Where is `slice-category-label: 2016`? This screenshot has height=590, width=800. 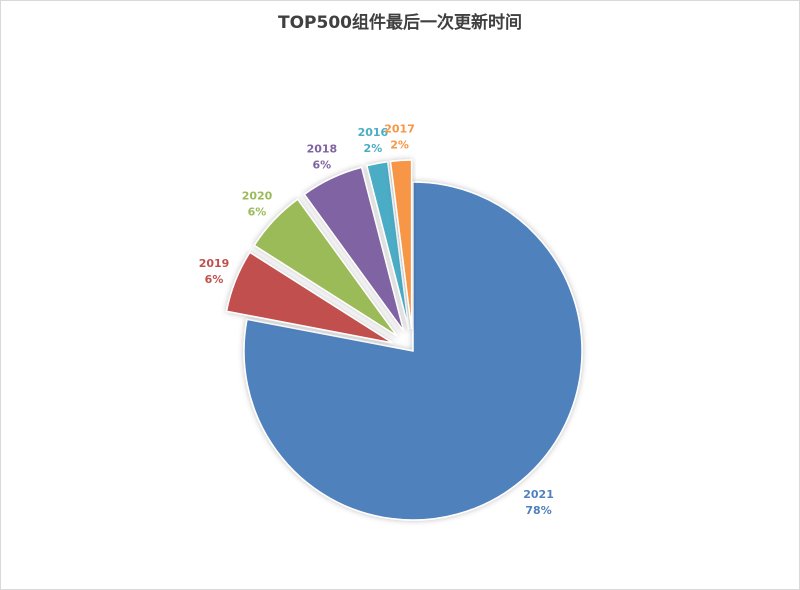 slice-category-label: 2016 is located at coordinates (373, 132).